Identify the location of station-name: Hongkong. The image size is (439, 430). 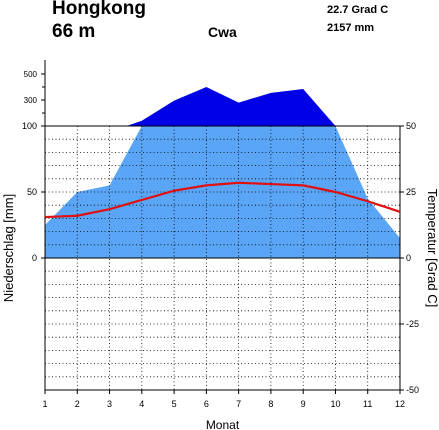
(99, 9).